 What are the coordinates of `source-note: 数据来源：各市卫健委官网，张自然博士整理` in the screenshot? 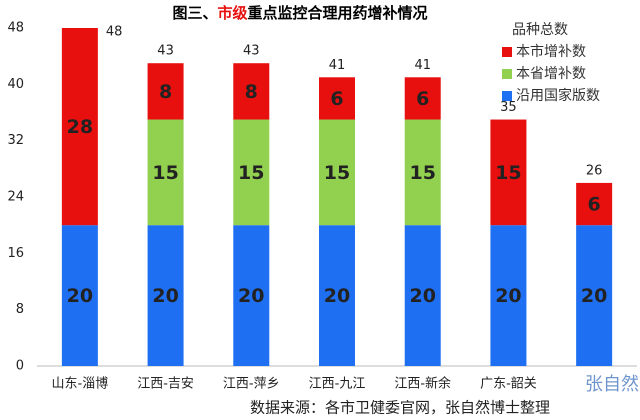 It's located at (400, 408).